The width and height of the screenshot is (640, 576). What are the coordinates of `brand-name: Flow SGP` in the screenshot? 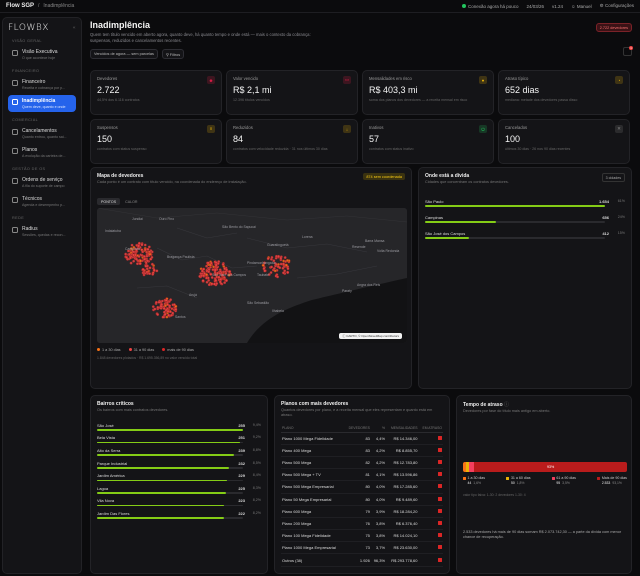 It's located at (20, 6).